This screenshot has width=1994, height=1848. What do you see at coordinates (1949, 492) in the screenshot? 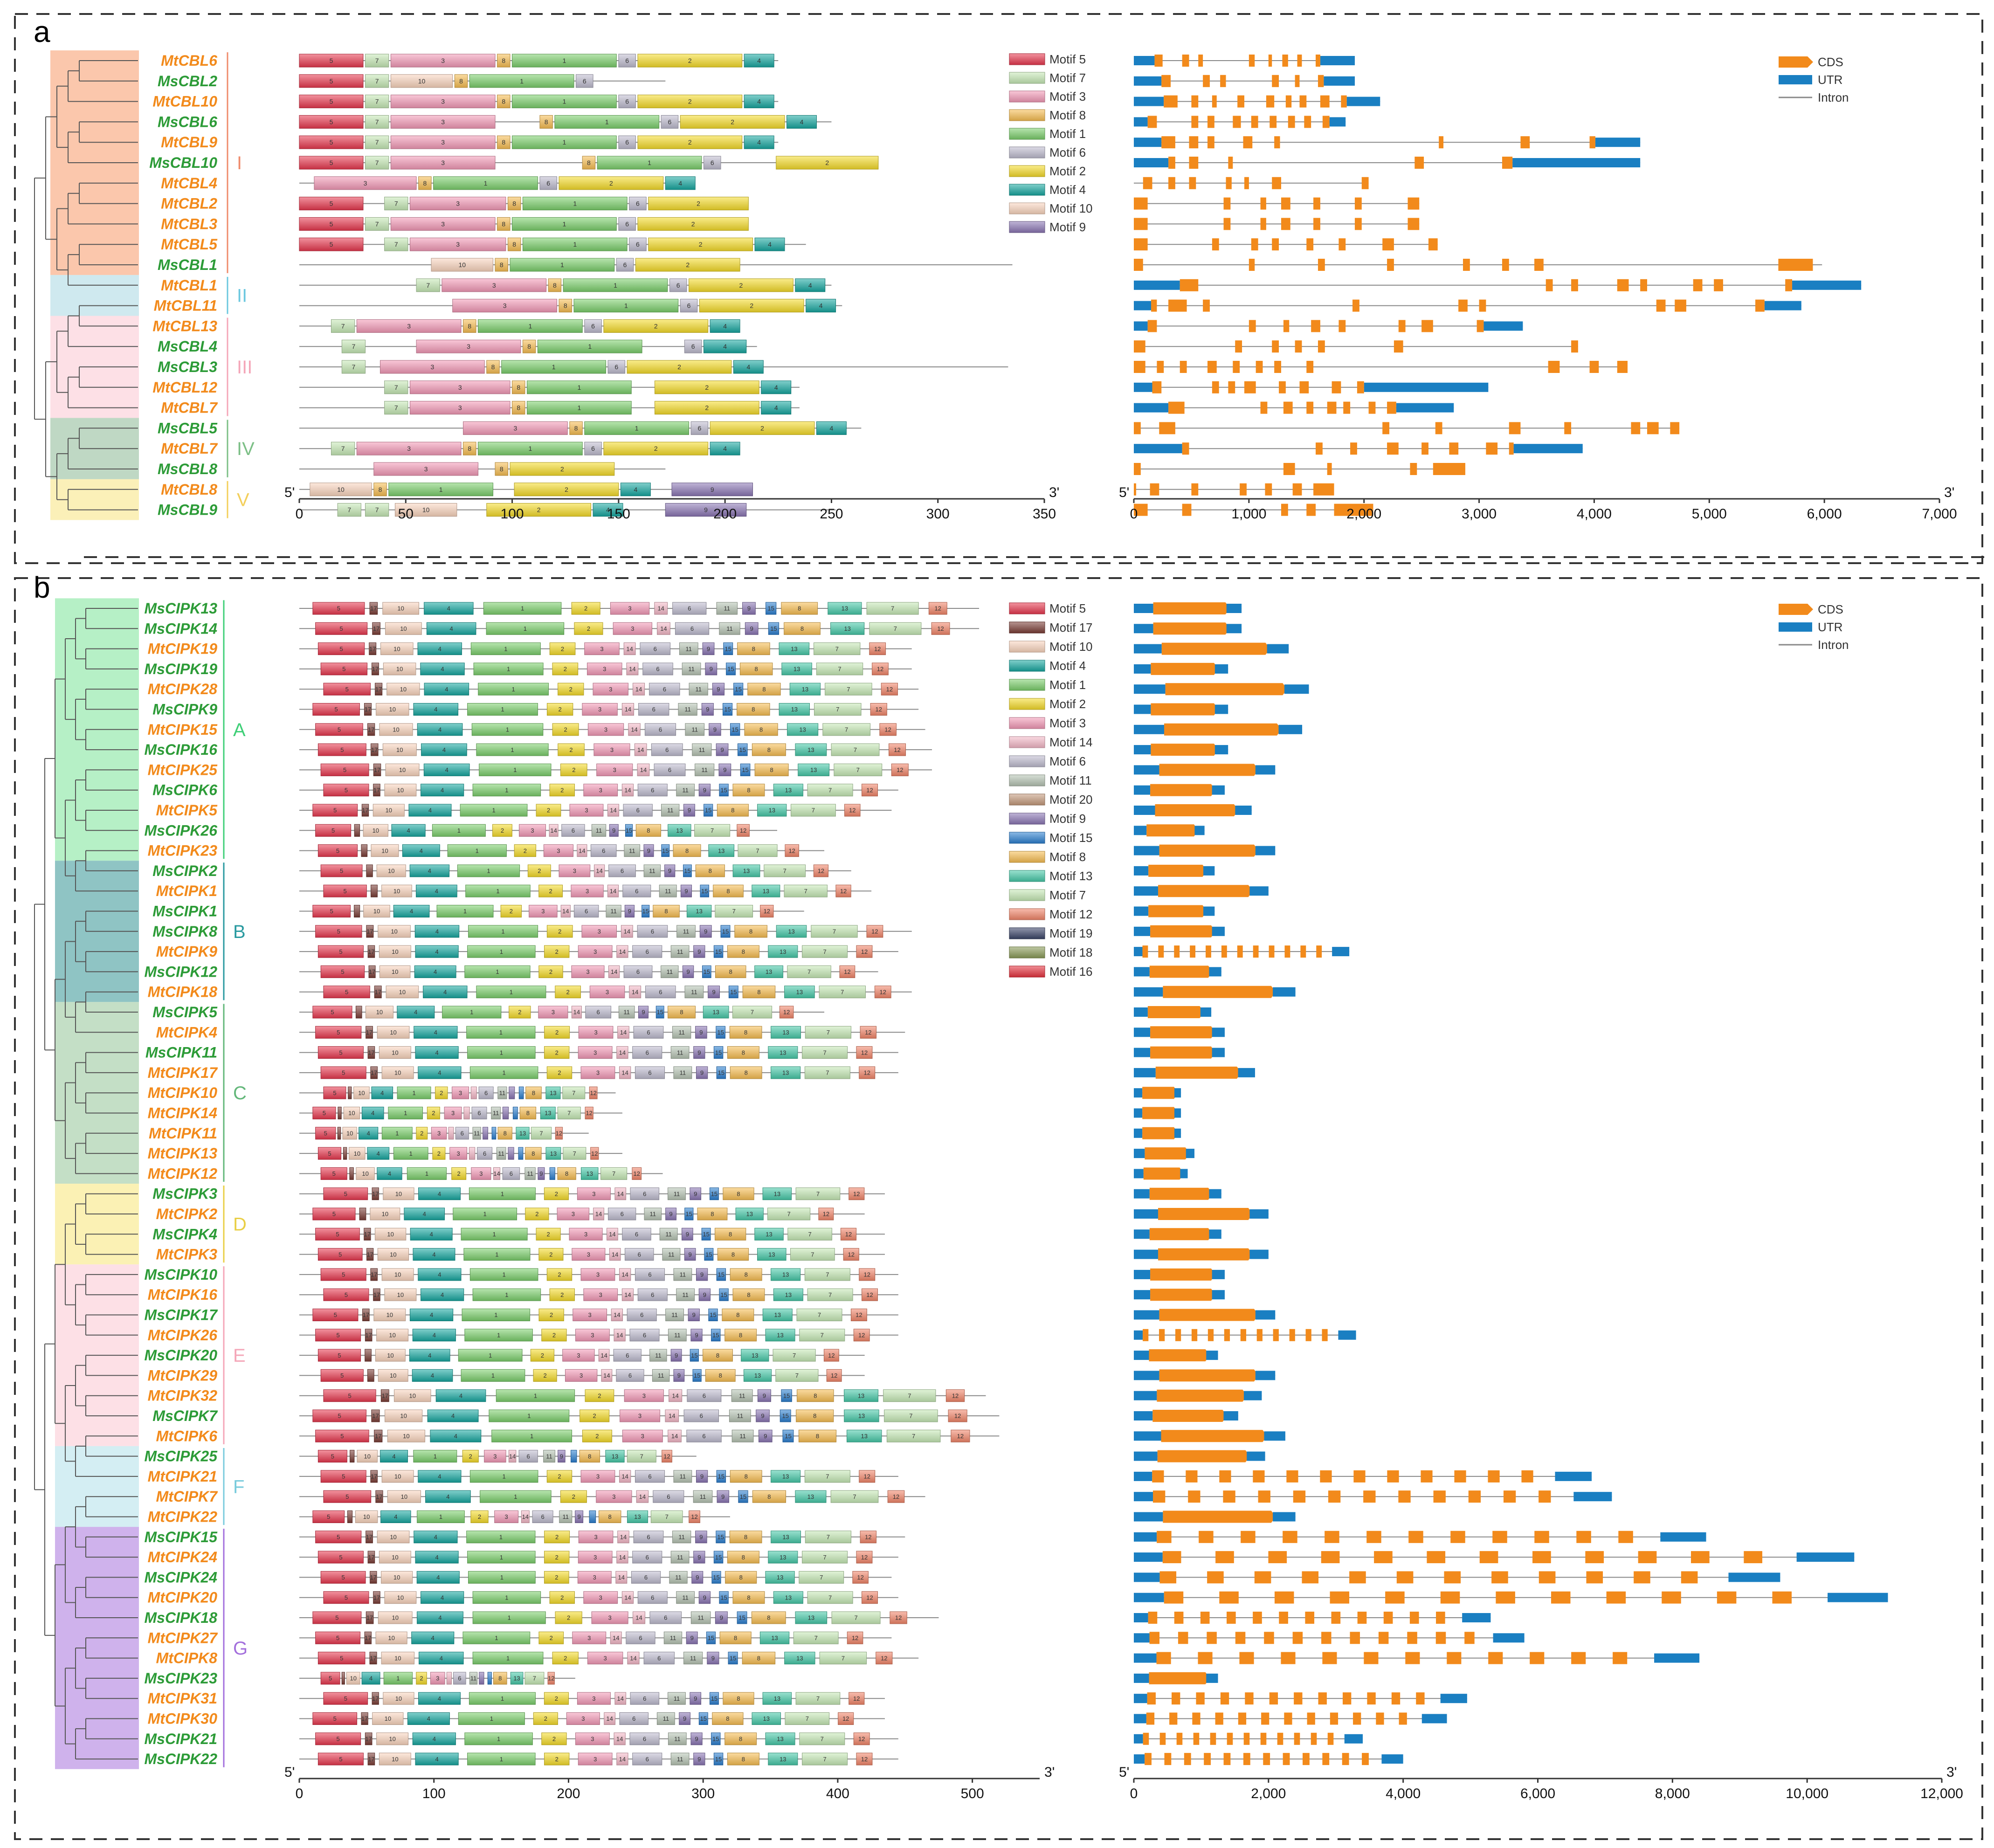
I see `gene-axis-a-three-prime: 3'` at bounding box center [1949, 492].